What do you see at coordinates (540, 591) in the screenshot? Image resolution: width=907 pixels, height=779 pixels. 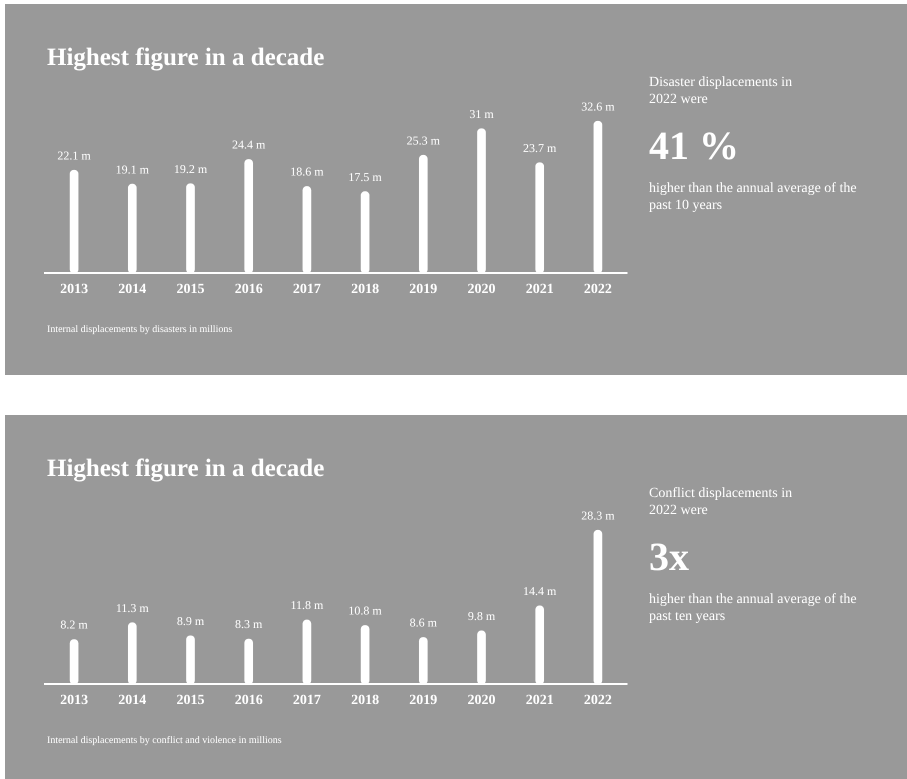 I see `data-label: 14.4 m` at bounding box center [540, 591].